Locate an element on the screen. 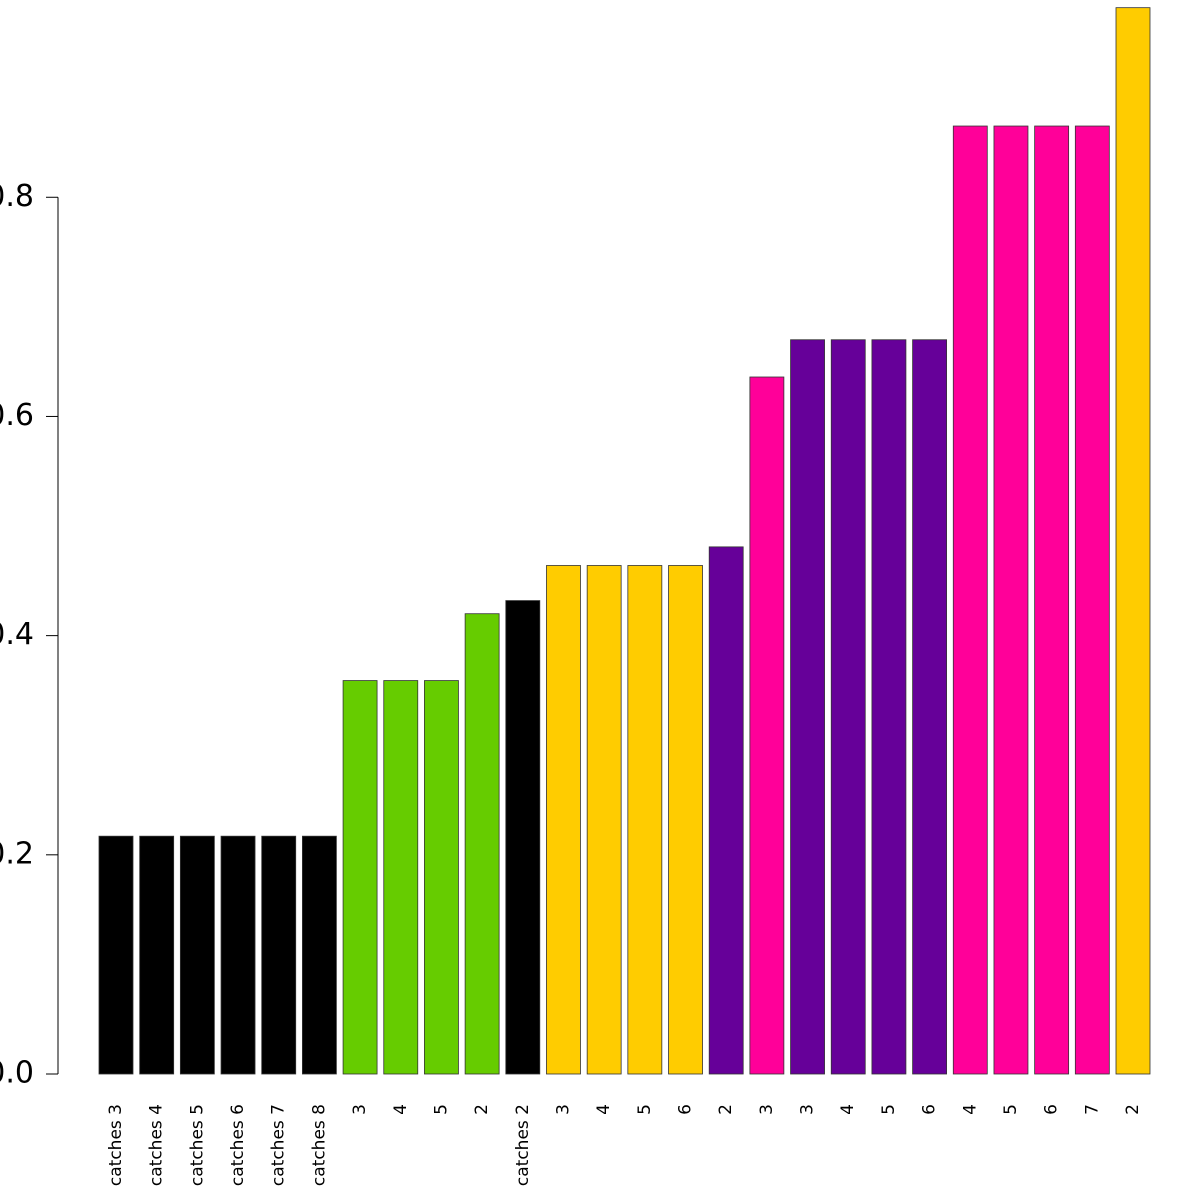 This screenshot has height=1200, width=1200. x-tick-label: catches 2 is located at coordinates (523, 1145).